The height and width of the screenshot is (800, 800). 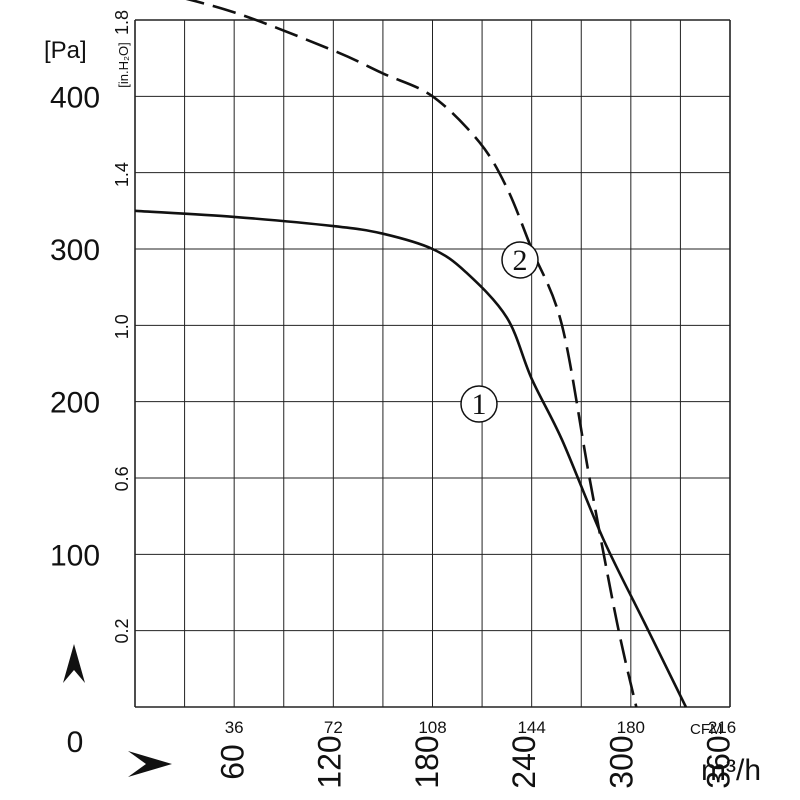 What do you see at coordinates (432, 727) in the screenshot?
I see `cfm-tick-label: 108` at bounding box center [432, 727].